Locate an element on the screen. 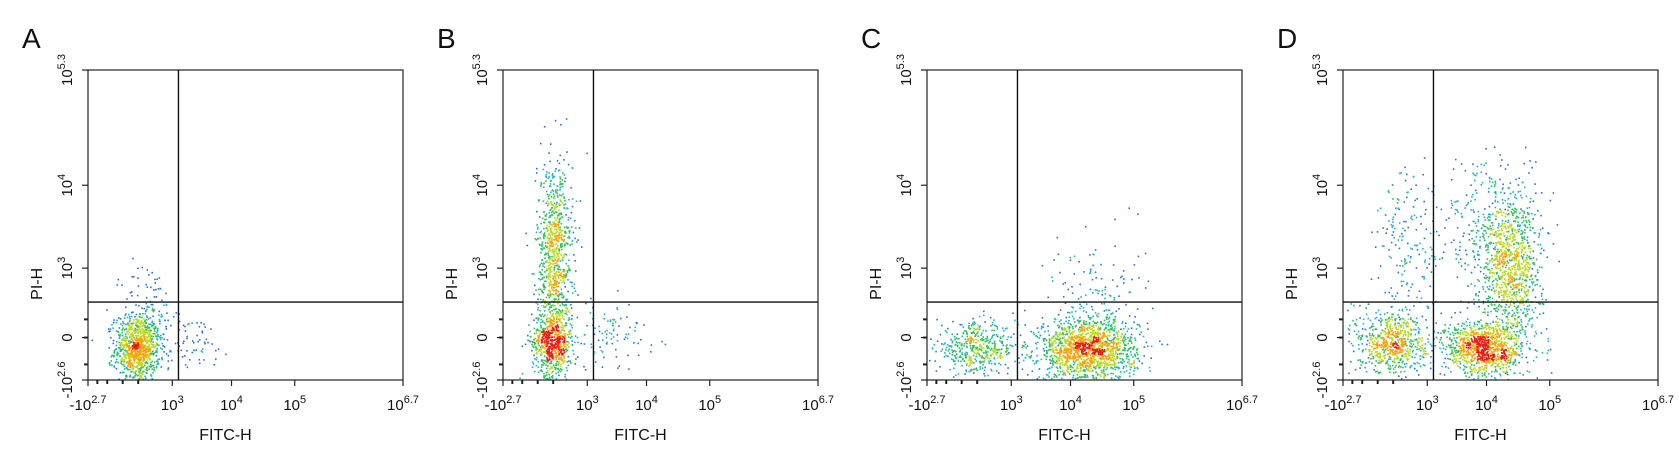 This screenshot has height=449, width=1679. y-tick-label: -102.6 is located at coordinates (481, 380).